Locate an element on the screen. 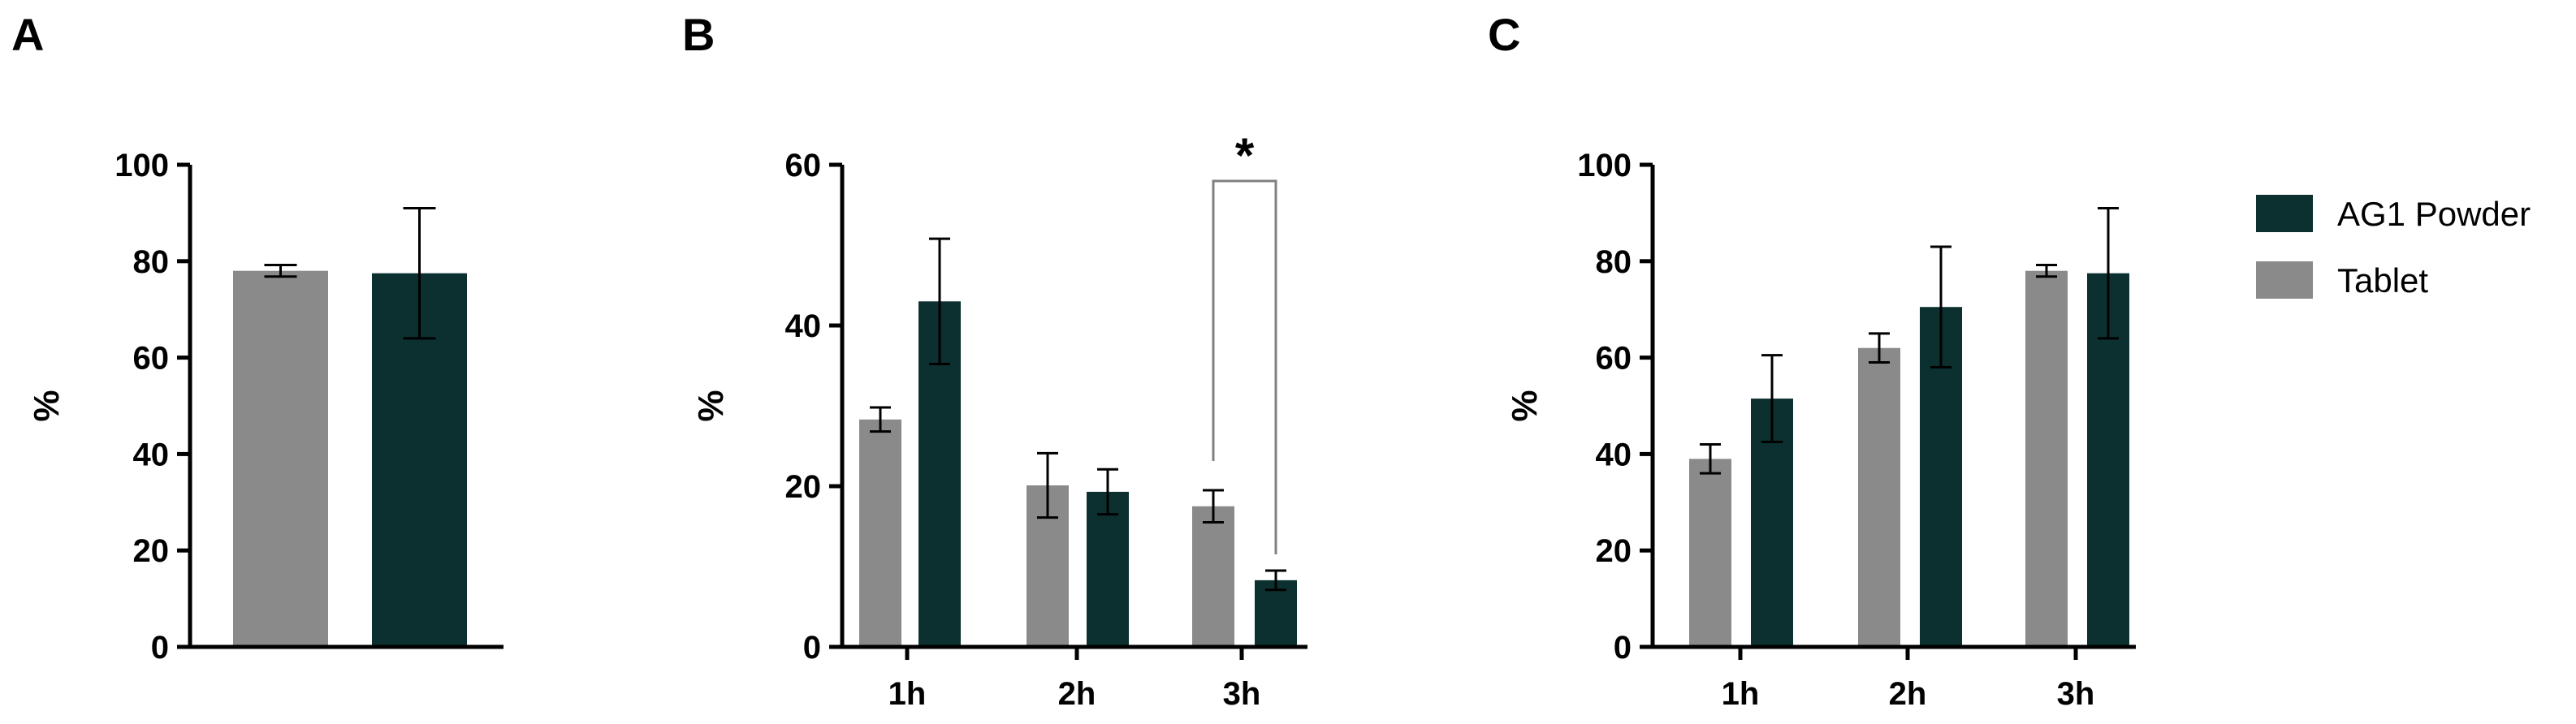 The image size is (2576, 724). significance-bracket-line is located at coordinates (1244, 366).